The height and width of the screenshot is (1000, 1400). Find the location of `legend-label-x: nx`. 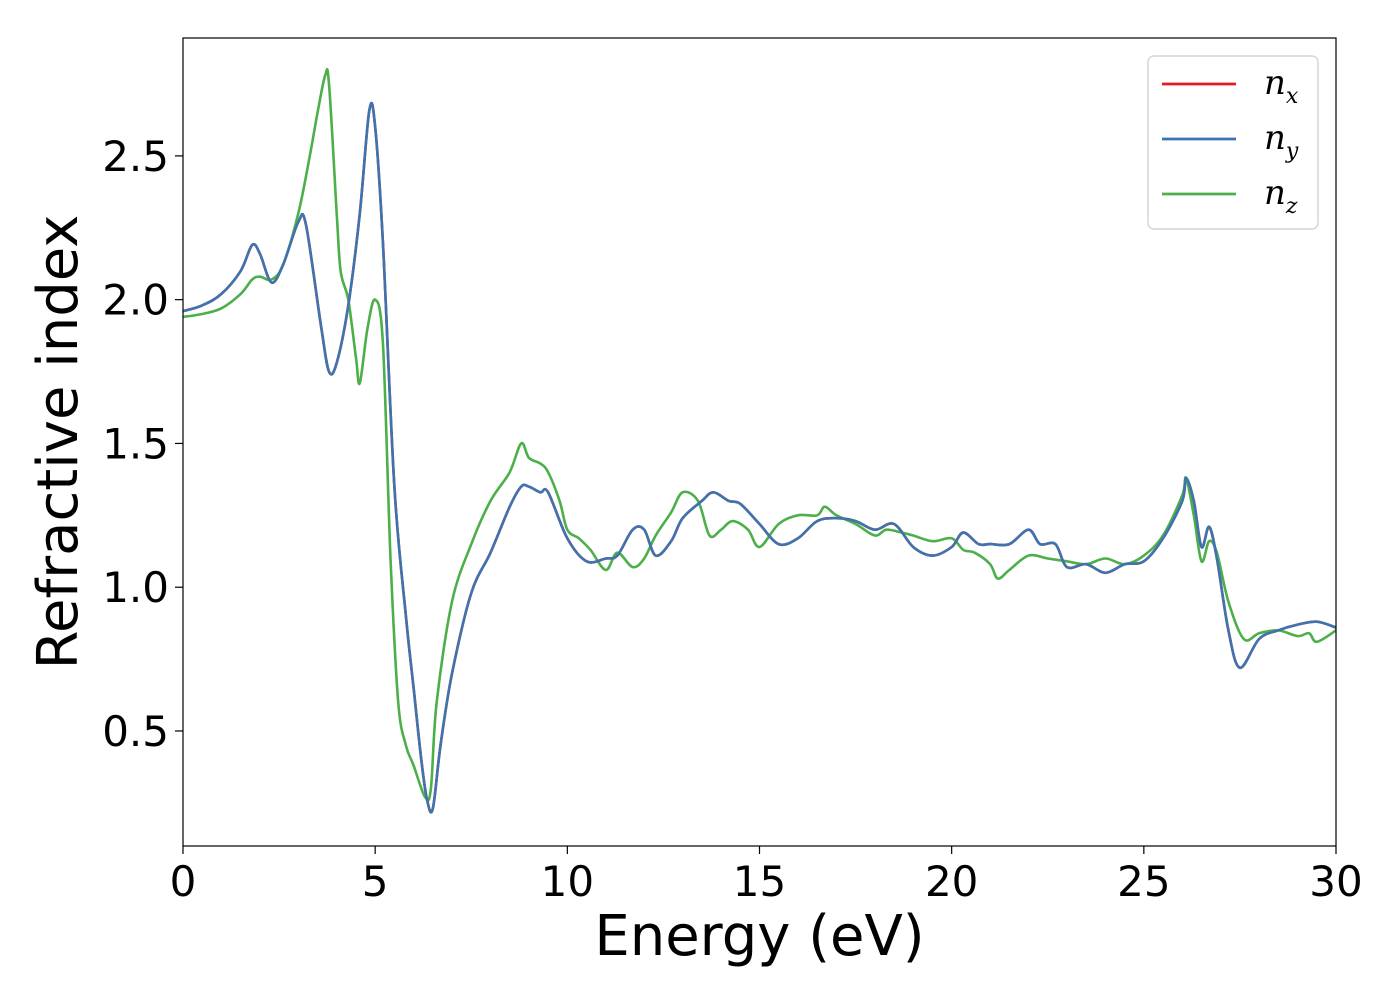

legend-label-x: nx is located at coordinates (1281, 86).